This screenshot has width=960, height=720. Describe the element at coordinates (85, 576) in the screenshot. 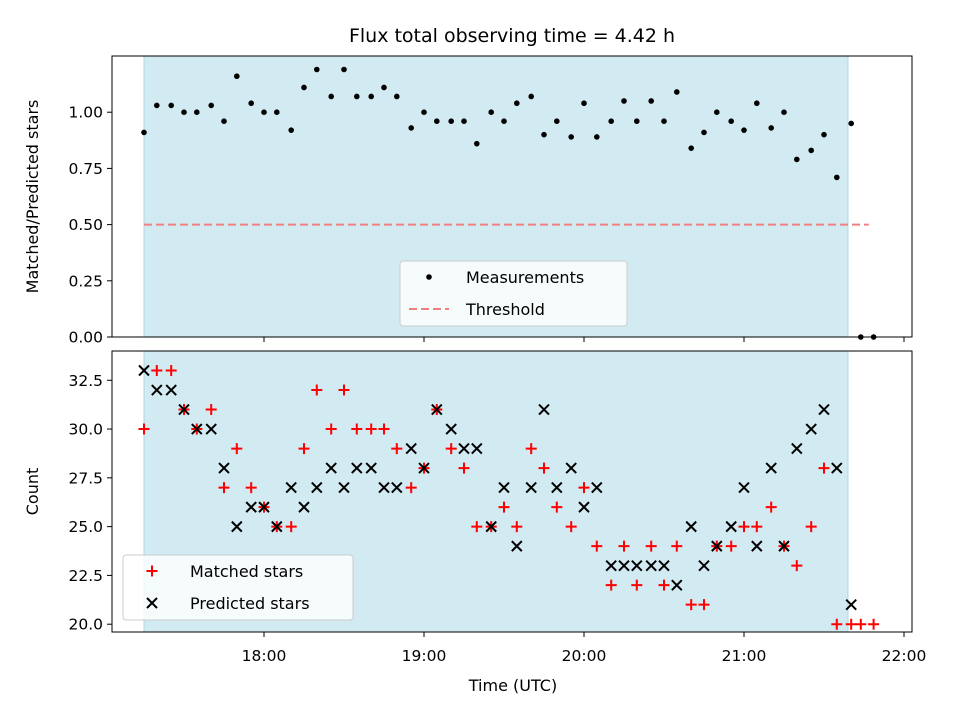

I see `bottom-y-tick-label: 22.5` at that location.